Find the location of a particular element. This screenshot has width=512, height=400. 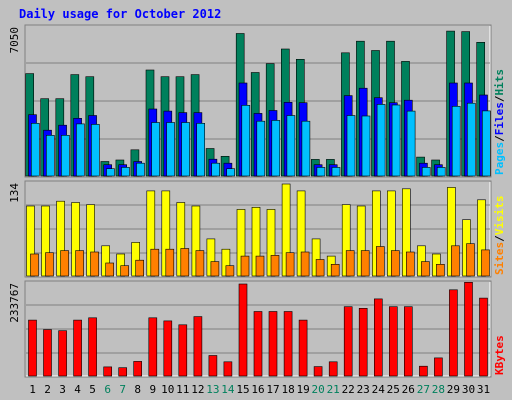

x-tick-label-2: 2 is located at coordinates (47, 389).